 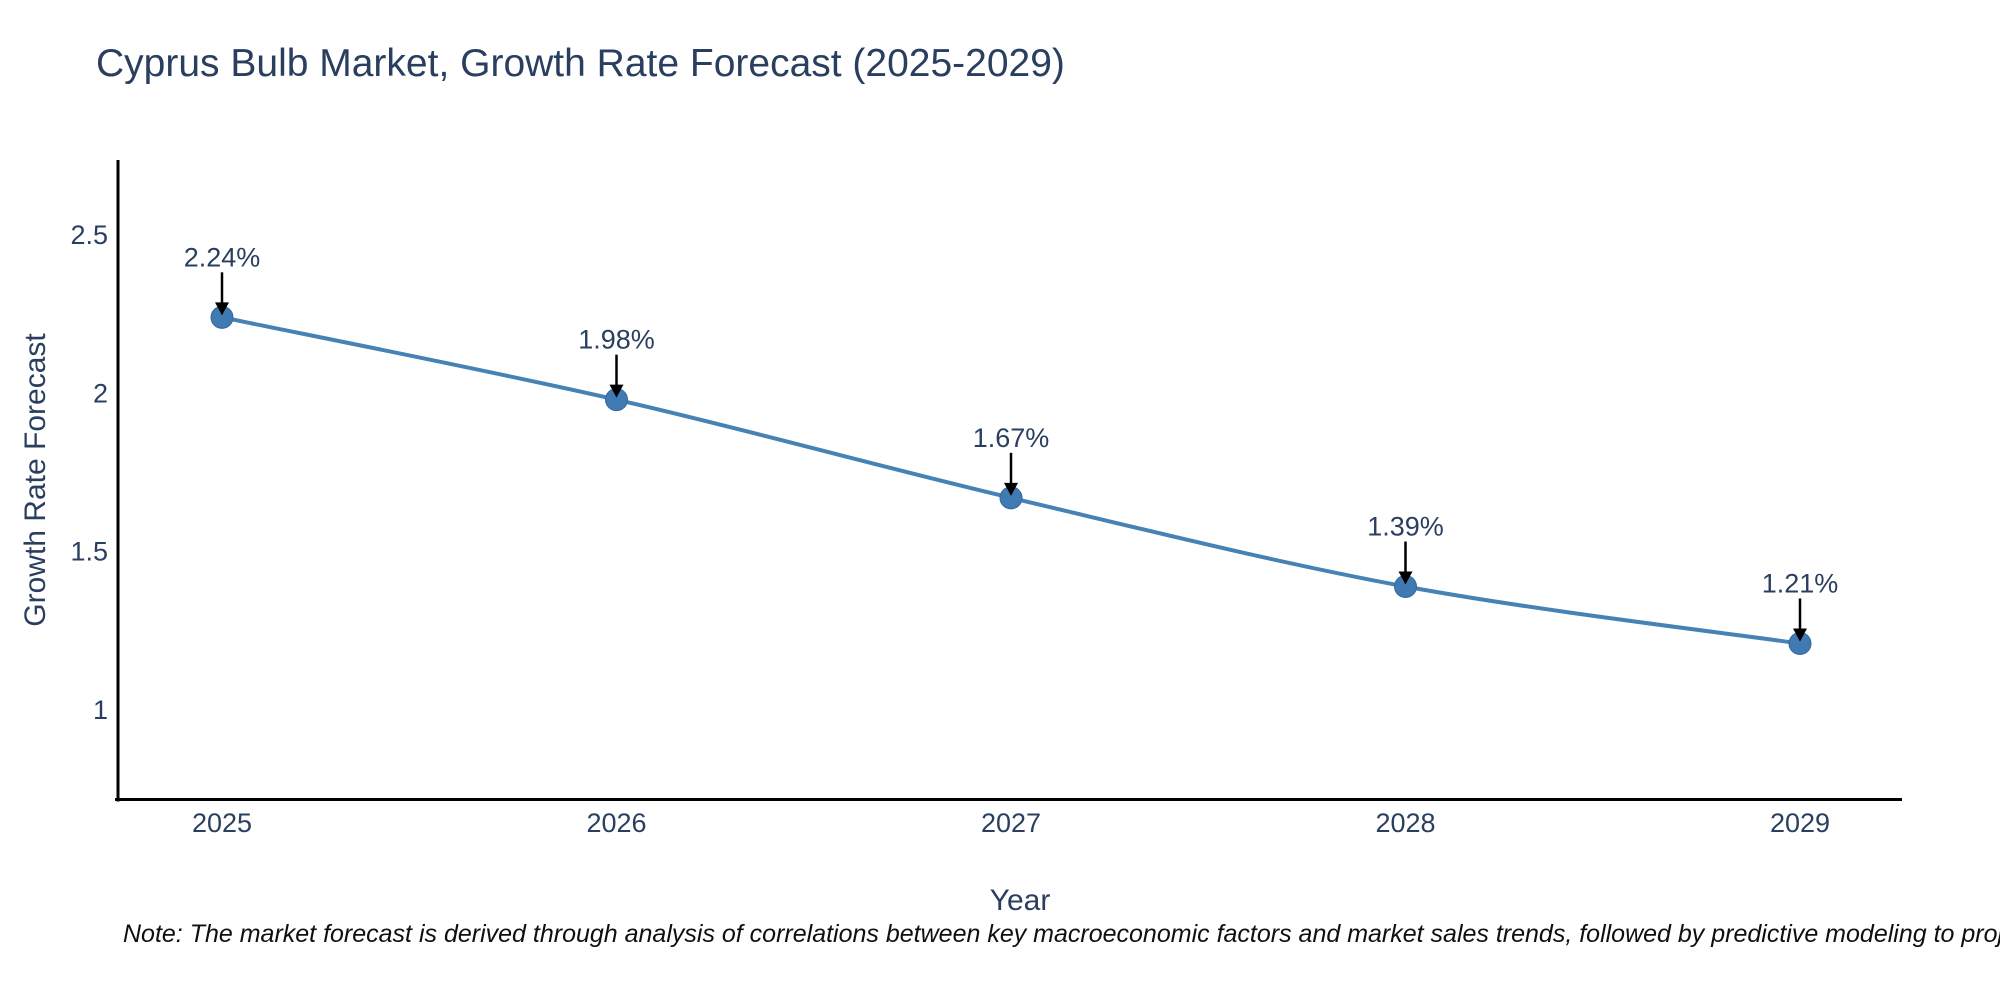 I want to click on annotation-label: 2.24%, so click(x=222, y=257).